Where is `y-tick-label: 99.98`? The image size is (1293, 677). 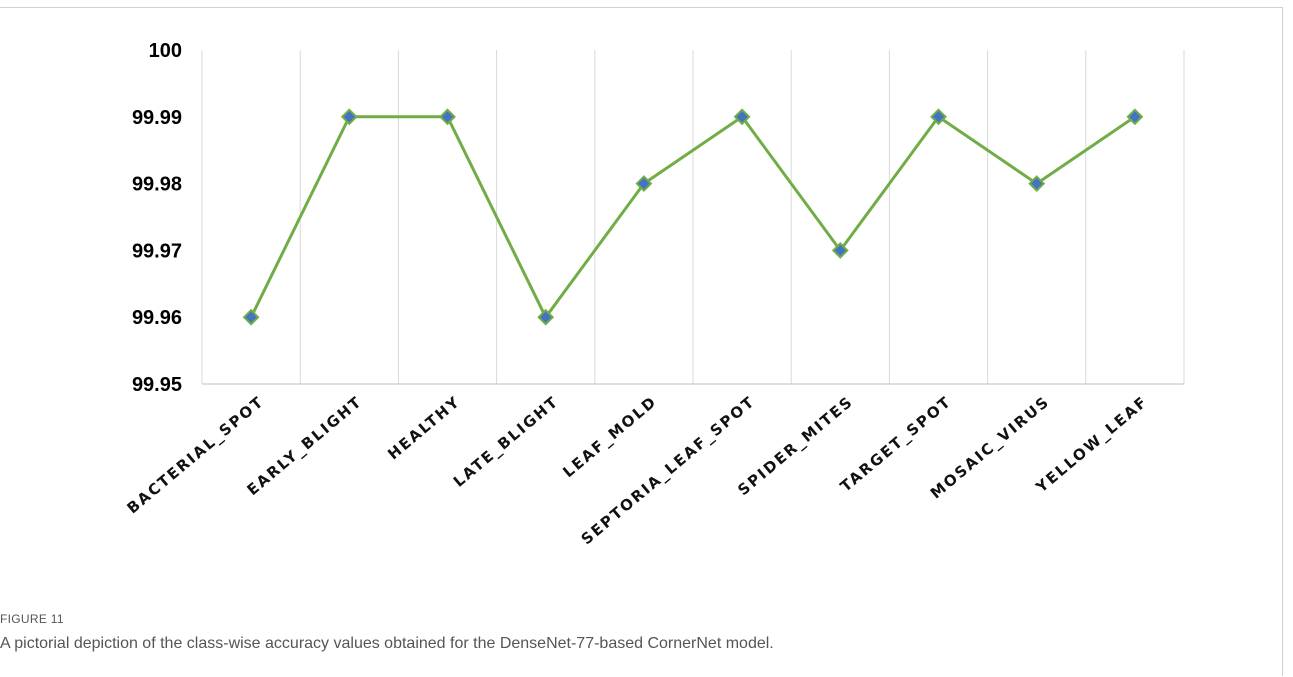
y-tick-label: 99.98 is located at coordinates (157, 185).